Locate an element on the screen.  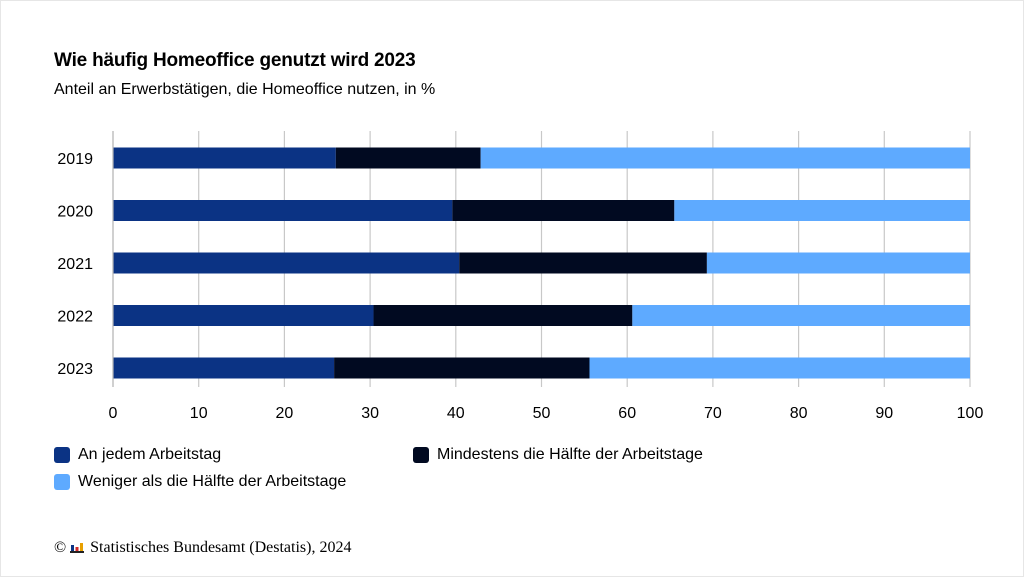
source-text: Statistisches Bundesamt (Destatis), 2024 is located at coordinates (221, 547).